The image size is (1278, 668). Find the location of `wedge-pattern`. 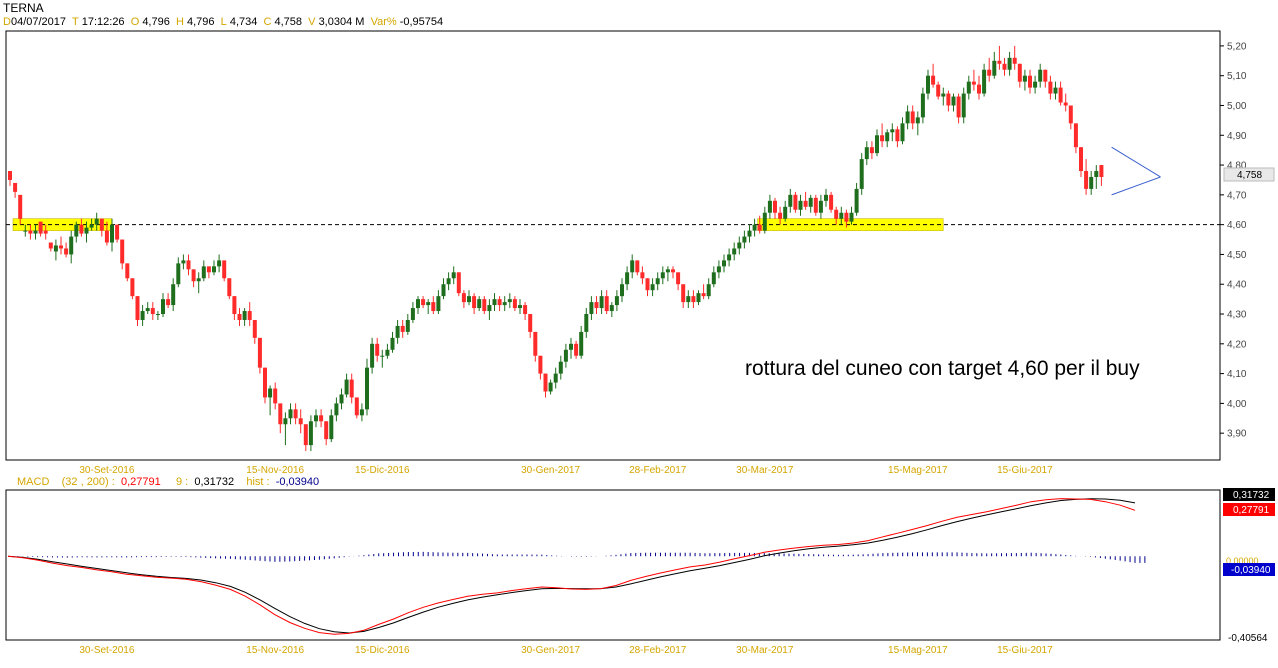

wedge-pattern is located at coordinates (1136, 171).